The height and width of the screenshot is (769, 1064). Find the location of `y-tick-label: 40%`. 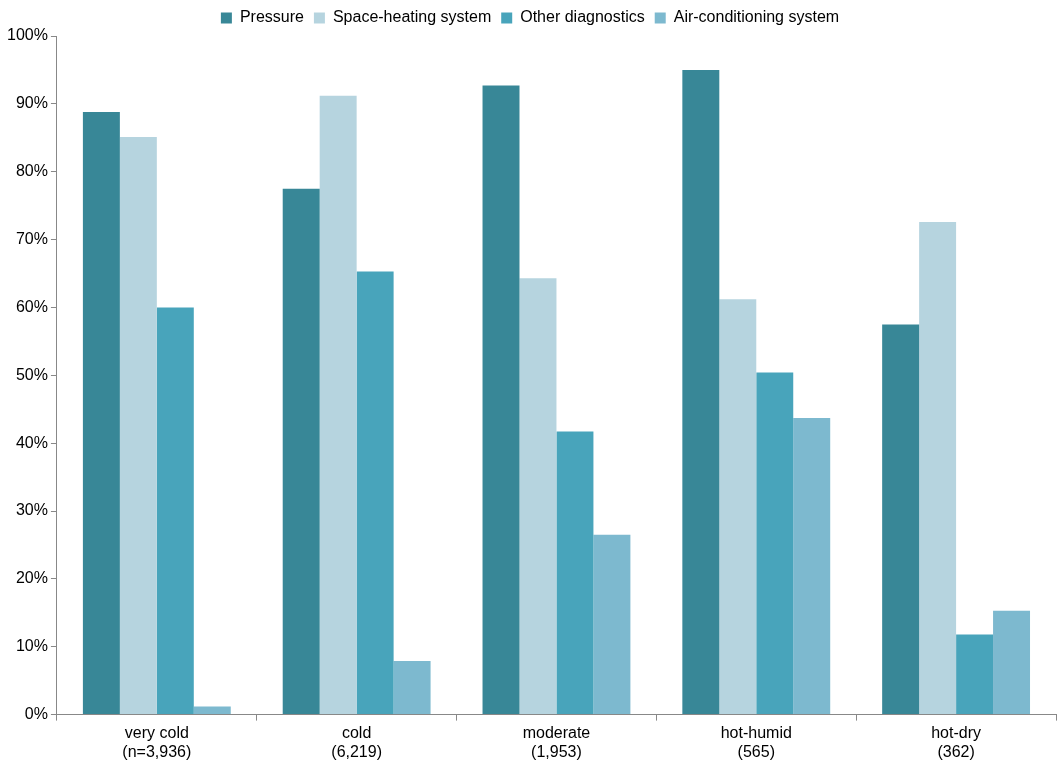

y-tick-label: 40% is located at coordinates (31, 442).